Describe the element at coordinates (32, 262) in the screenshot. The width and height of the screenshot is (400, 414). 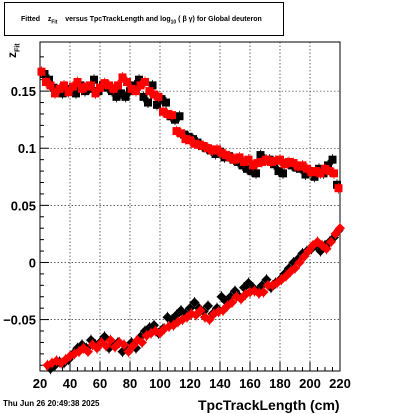
I see `y-tick-label: 0` at that location.